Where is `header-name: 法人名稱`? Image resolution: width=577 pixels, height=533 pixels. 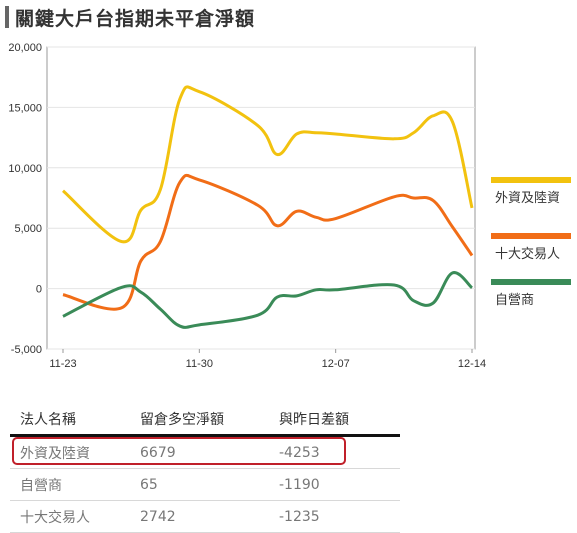
header-name: 法人名稱 is located at coordinates (48, 420).